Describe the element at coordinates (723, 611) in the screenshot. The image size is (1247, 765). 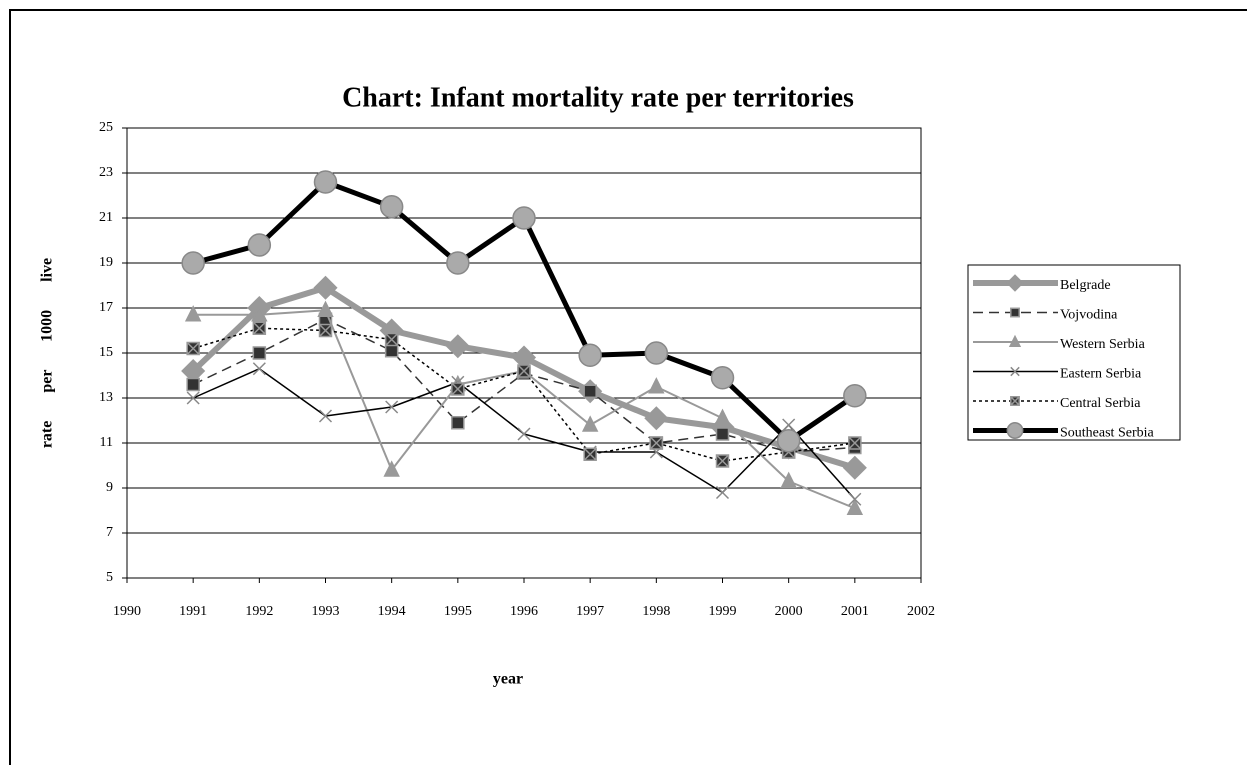
I see `x-tick-label: 1999` at that location.